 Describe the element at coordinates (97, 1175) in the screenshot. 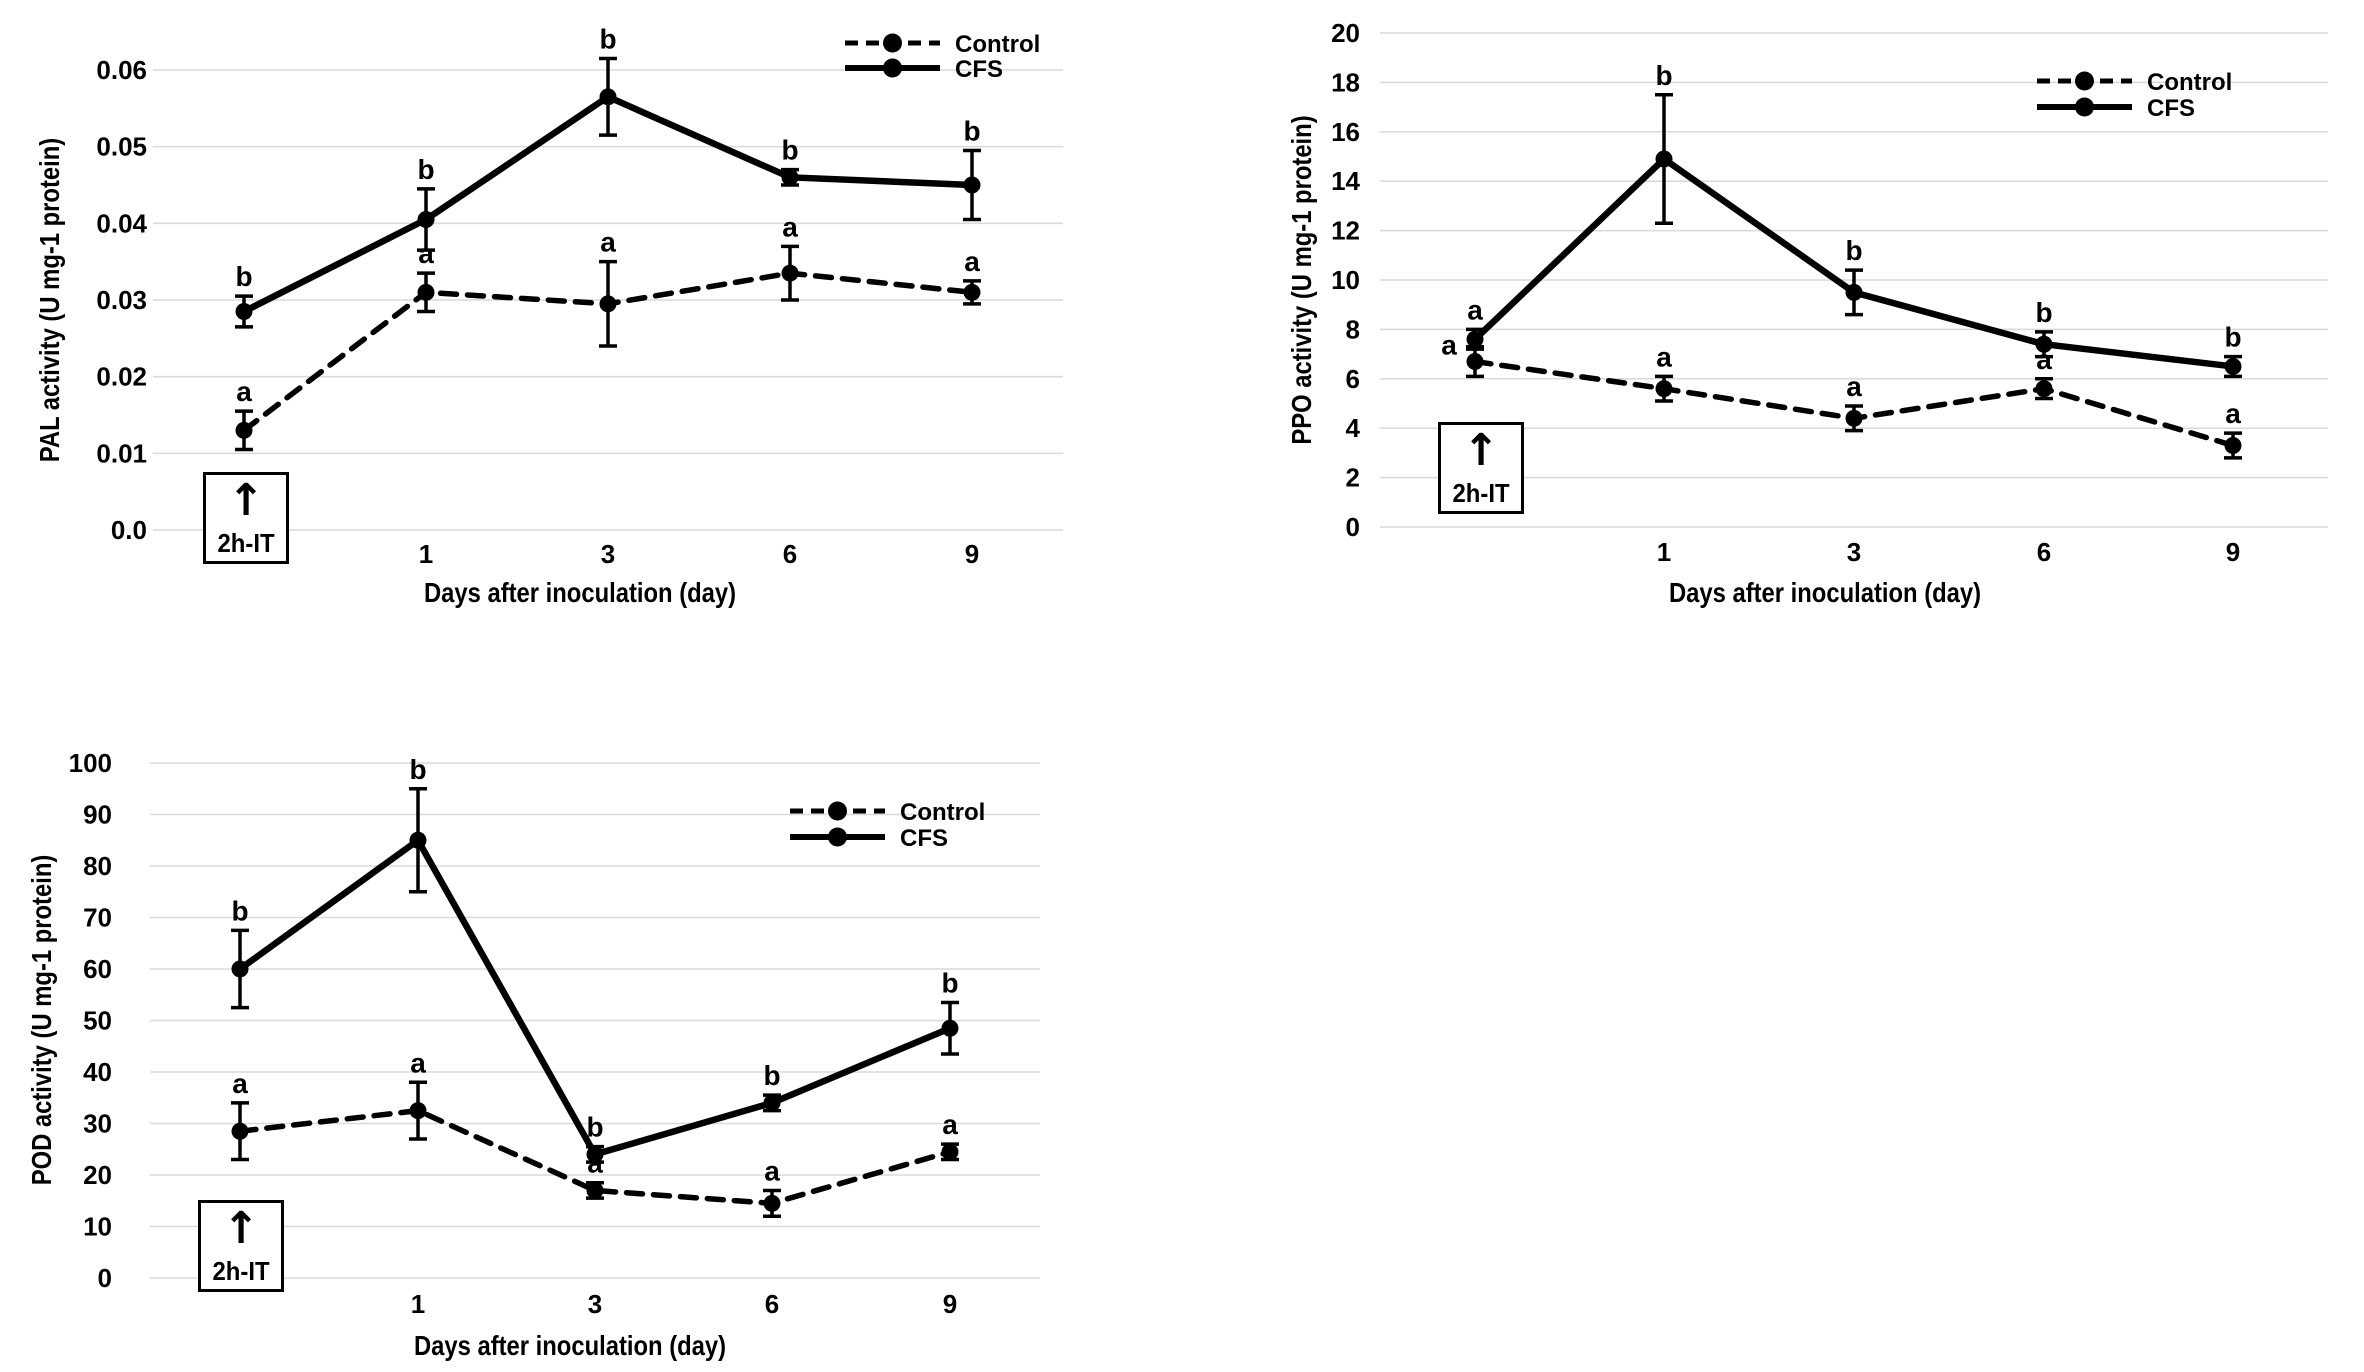

I see `y-tick-label: 20` at that location.